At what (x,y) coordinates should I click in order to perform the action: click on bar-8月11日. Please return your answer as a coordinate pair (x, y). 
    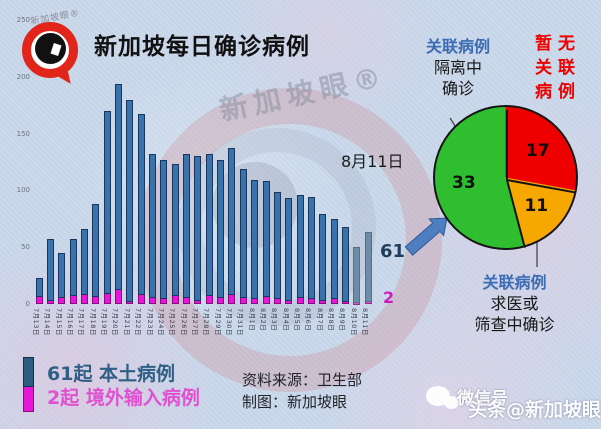
    Looking at the image, I should click on (368, 268).